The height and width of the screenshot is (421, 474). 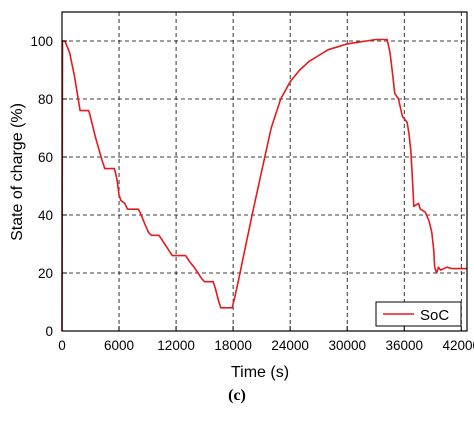 What do you see at coordinates (233, 345) in the screenshot?
I see `x-tick-label: 18000` at bounding box center [233, 345].